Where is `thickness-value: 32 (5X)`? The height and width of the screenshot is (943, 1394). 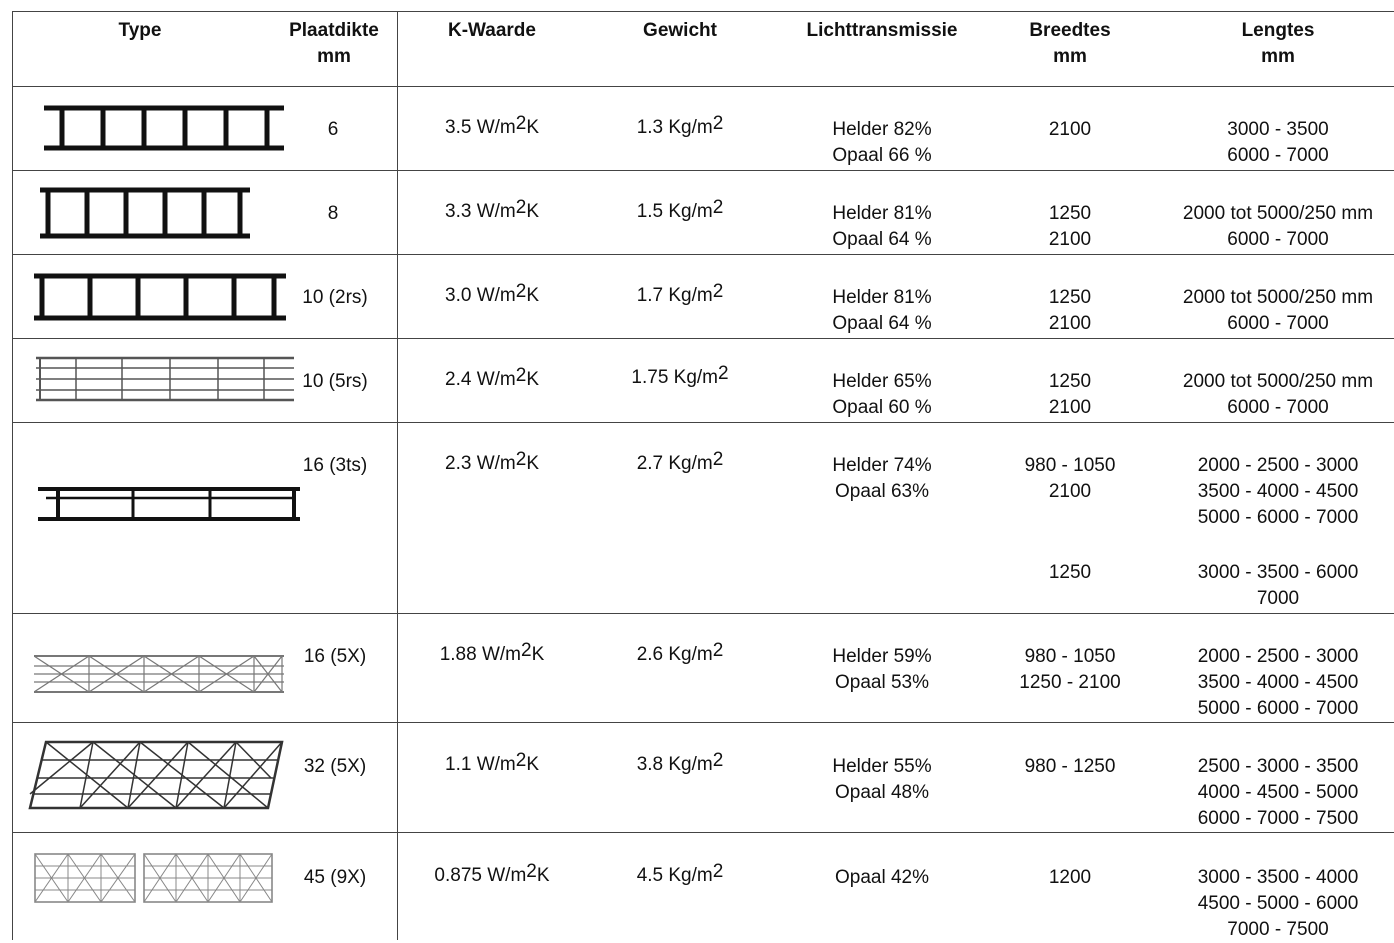
thickness-value: 32 (5X) is located at coordinates (335, 766).